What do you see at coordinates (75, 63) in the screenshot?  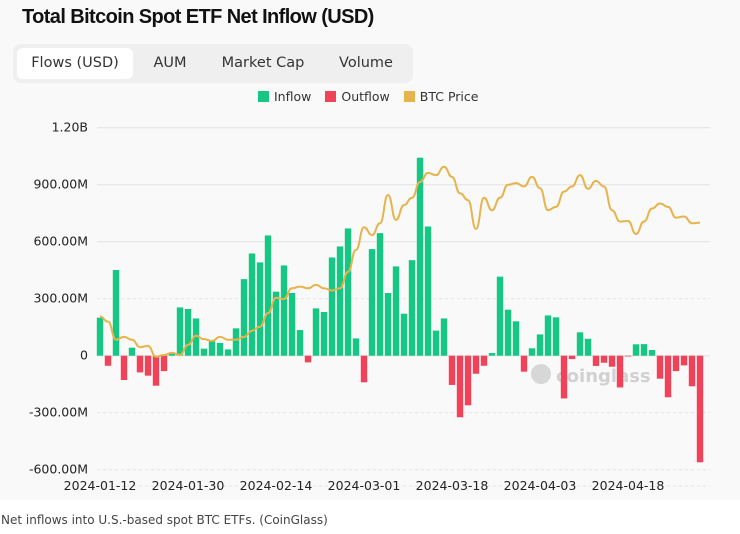 I see `tab-flows: Flows (USD)` at bounding box center [75, 63].